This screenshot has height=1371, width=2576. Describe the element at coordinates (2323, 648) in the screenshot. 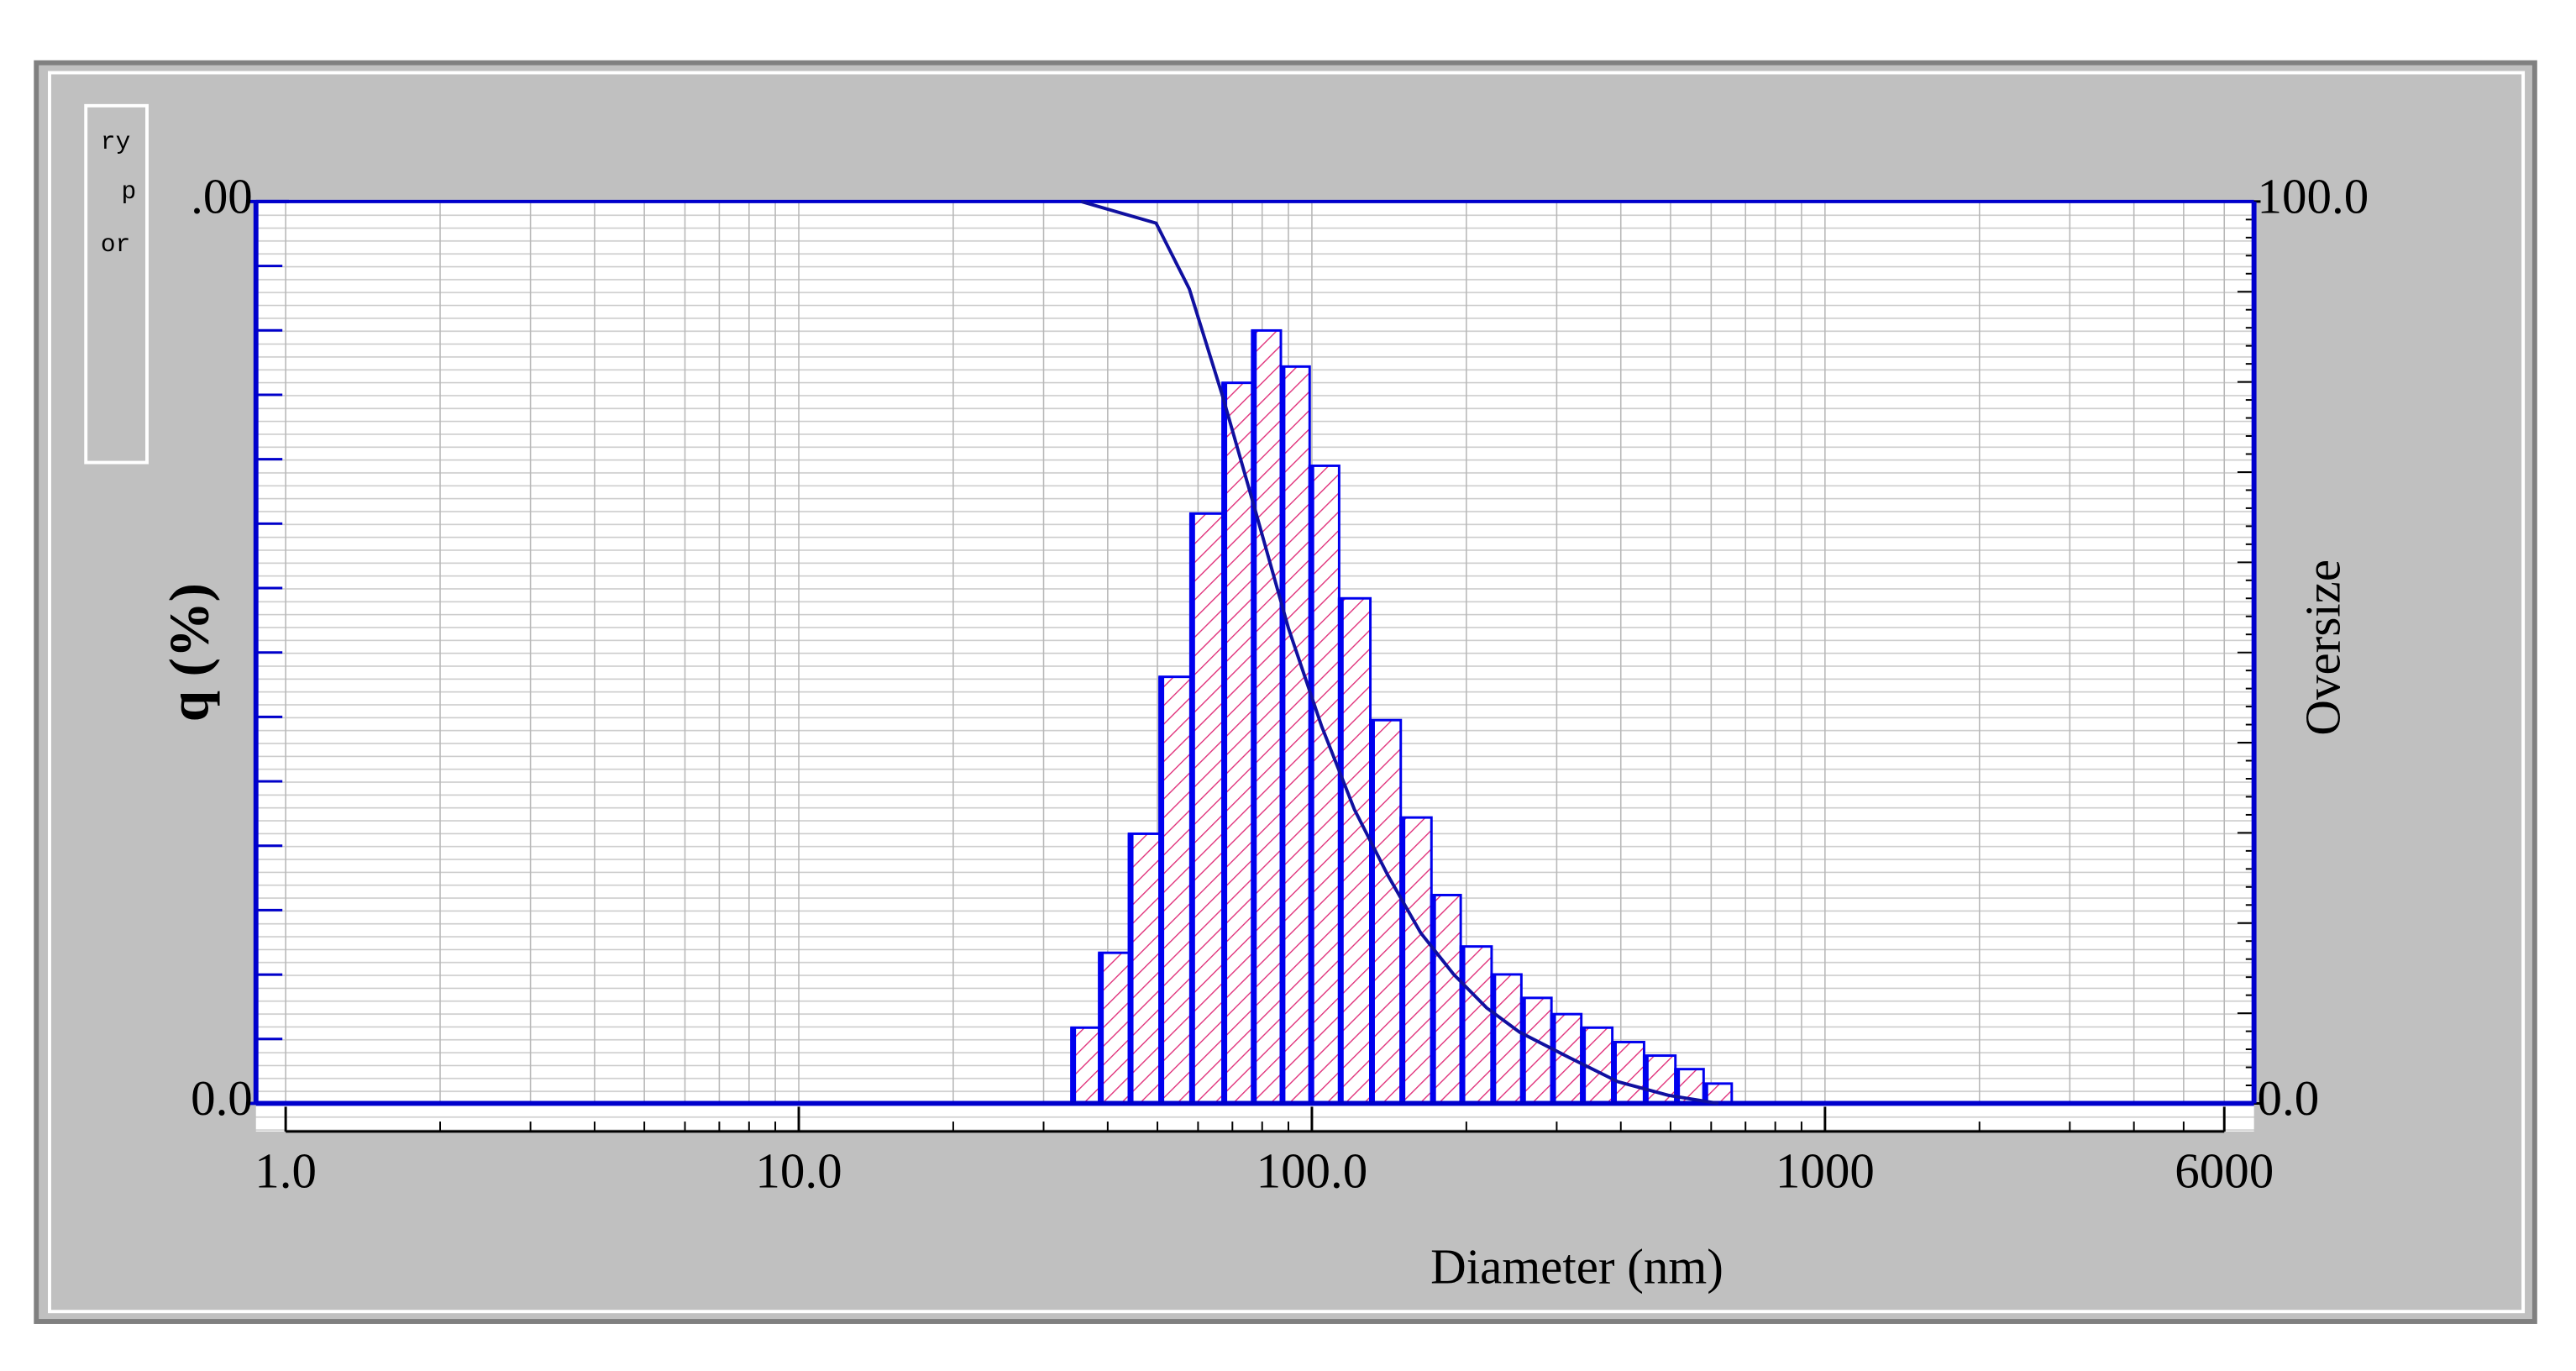

I see `y2-axis-label: Oversize` at that location.